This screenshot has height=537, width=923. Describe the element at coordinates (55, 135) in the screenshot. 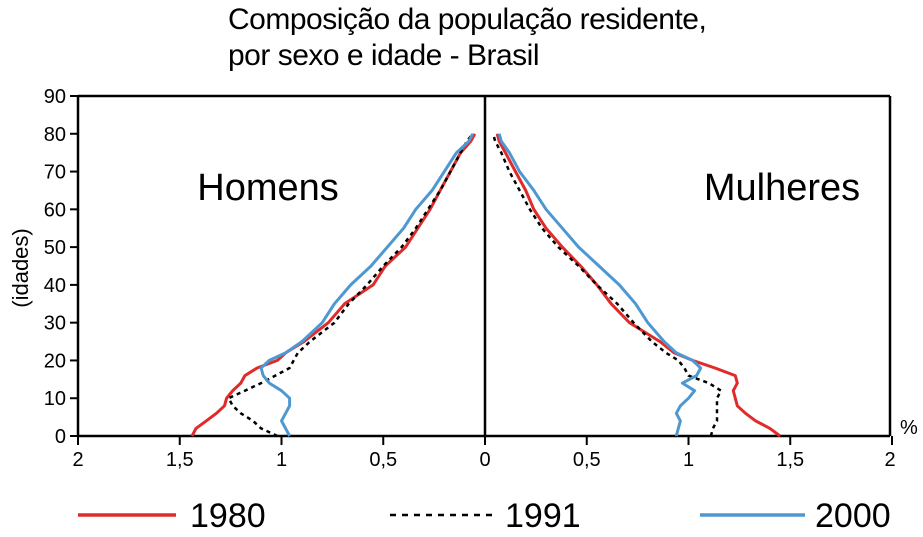

I see `y-tick-label: 80` at that location.